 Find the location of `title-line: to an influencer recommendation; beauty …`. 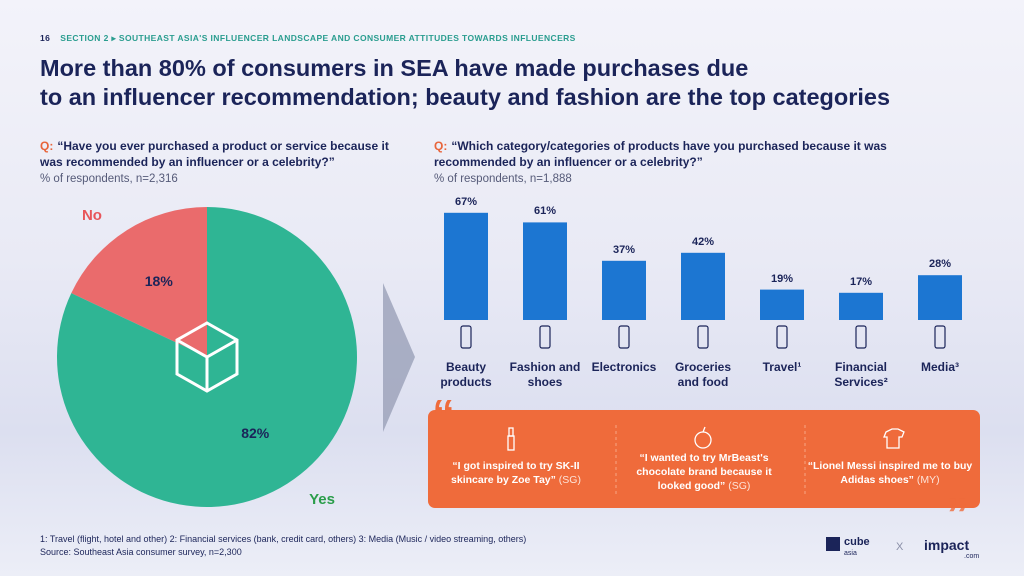

title-line: to an influencer recommendation; beauty … is located at coordinates (465, 97).